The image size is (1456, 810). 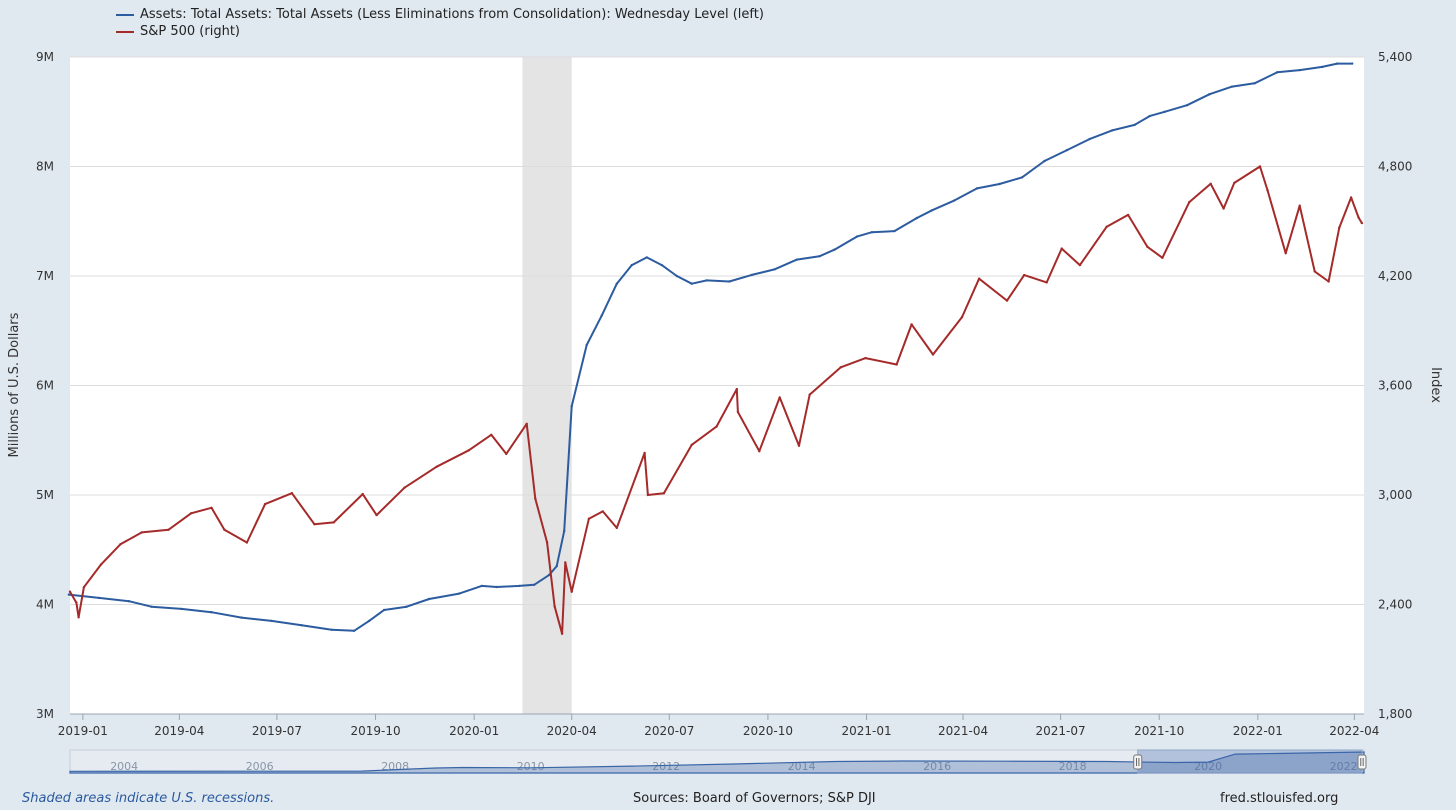 What do you see at coordinates (1344, 766) in the screenshot?
I see `navigator-year-label: 2022` at bounding box center [1344, 766].